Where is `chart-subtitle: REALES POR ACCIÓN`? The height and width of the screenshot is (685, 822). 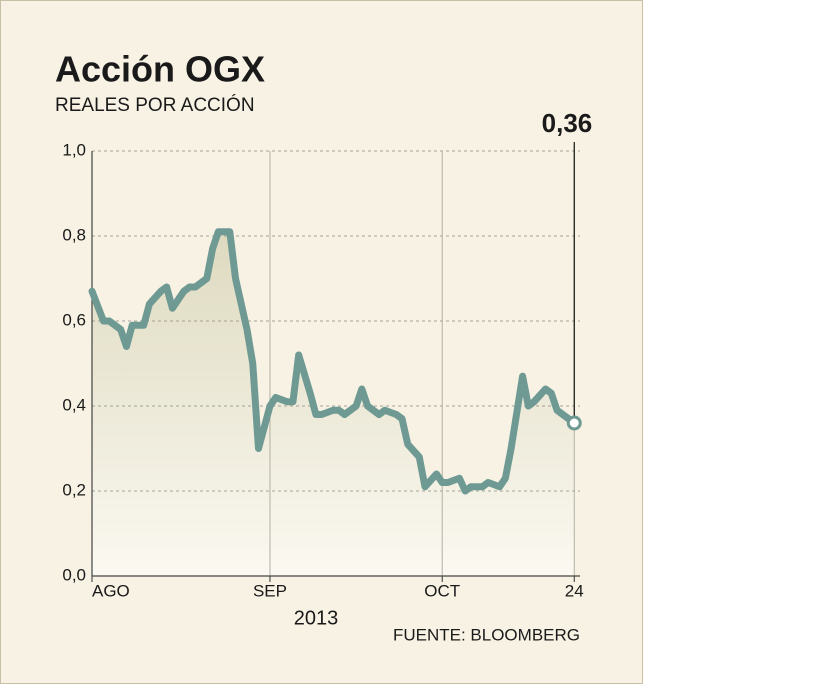
chart-subtitle: REALES POR ACCIÓN is located at coordinates (155, 105).